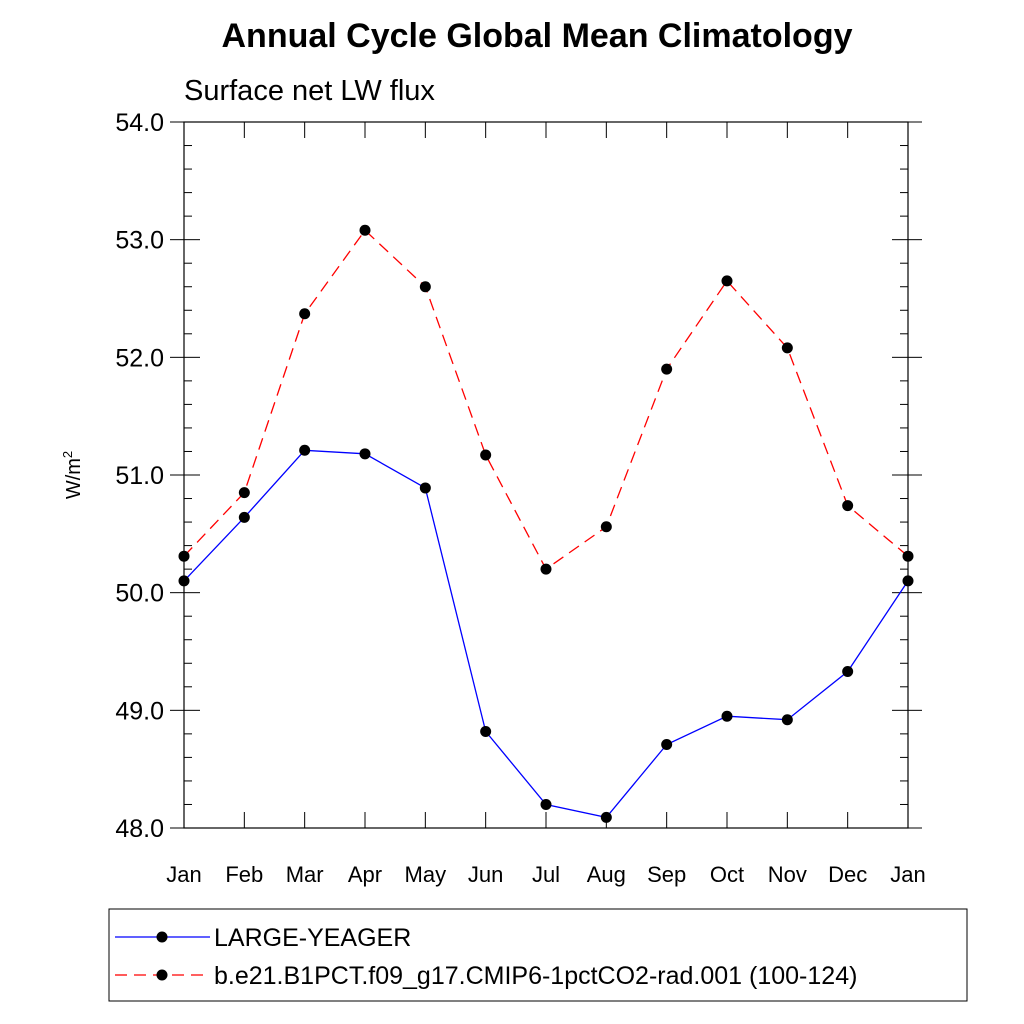  What do you see at coordinates (485, 874) in the screenshot?
I see `x-tick-label: Jun` at bounding box center [485, 874].